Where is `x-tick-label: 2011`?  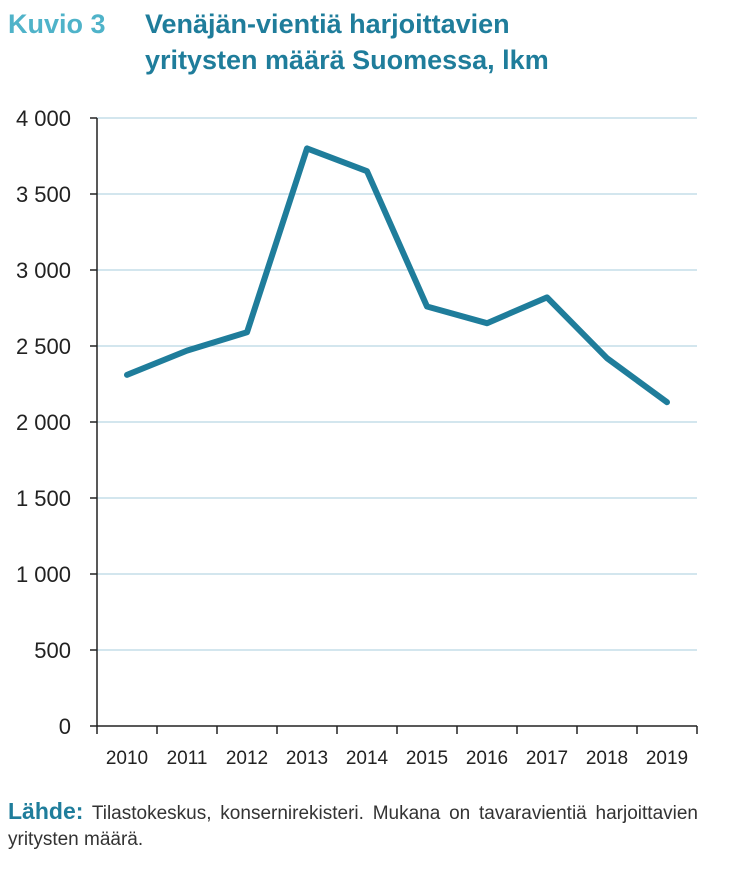
x-tick-label: 2011 is located at coordinates (187, 758).